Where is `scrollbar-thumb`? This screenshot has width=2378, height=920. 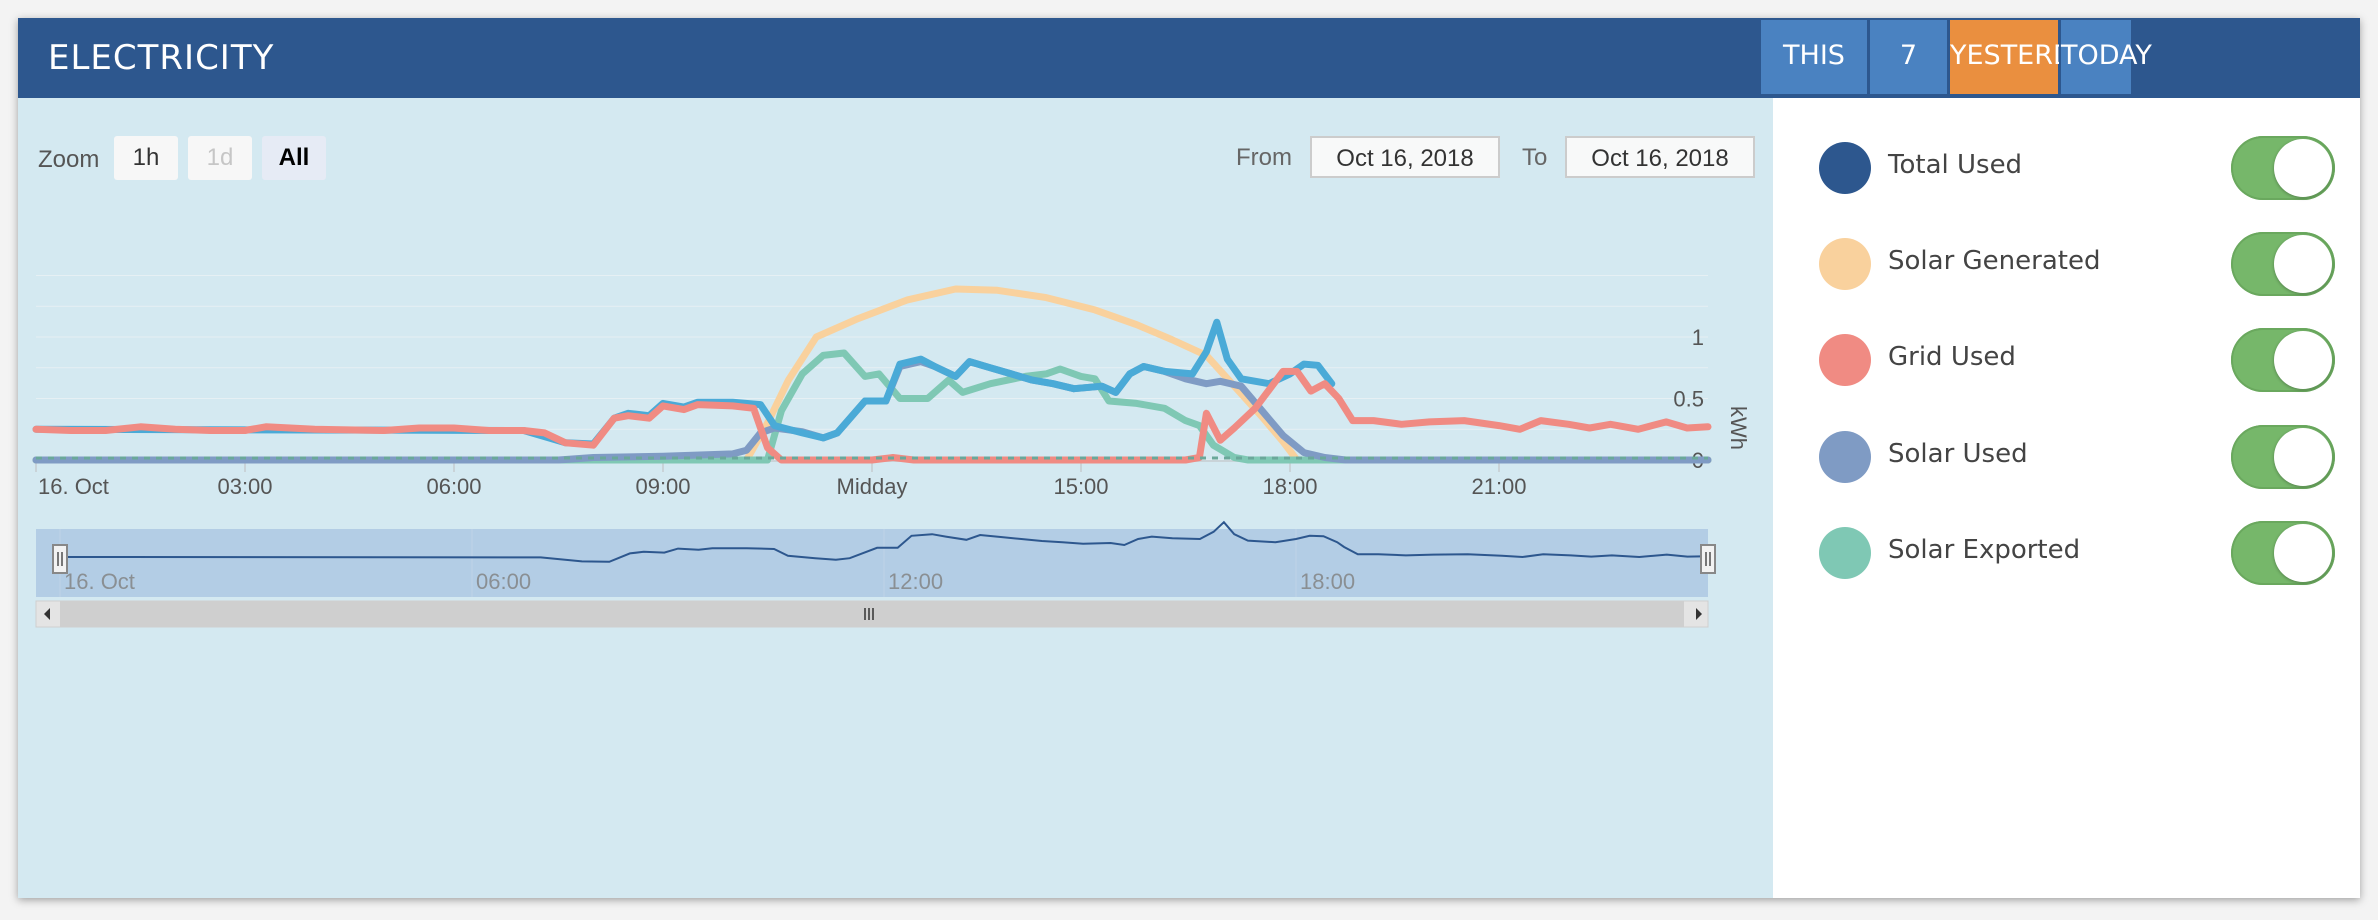 scrollbar-thumb is located at coordinates (872, 614).